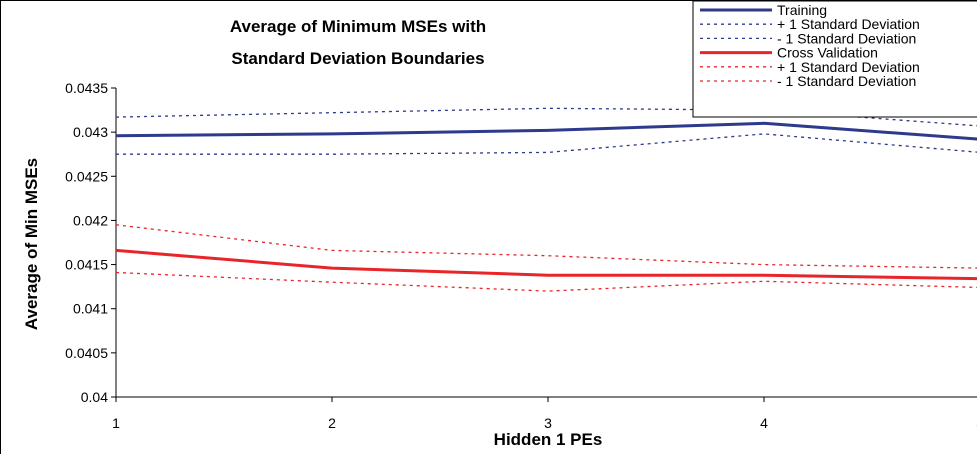  I want to click on y-tick-label: 0.0415, so click(86, 265).